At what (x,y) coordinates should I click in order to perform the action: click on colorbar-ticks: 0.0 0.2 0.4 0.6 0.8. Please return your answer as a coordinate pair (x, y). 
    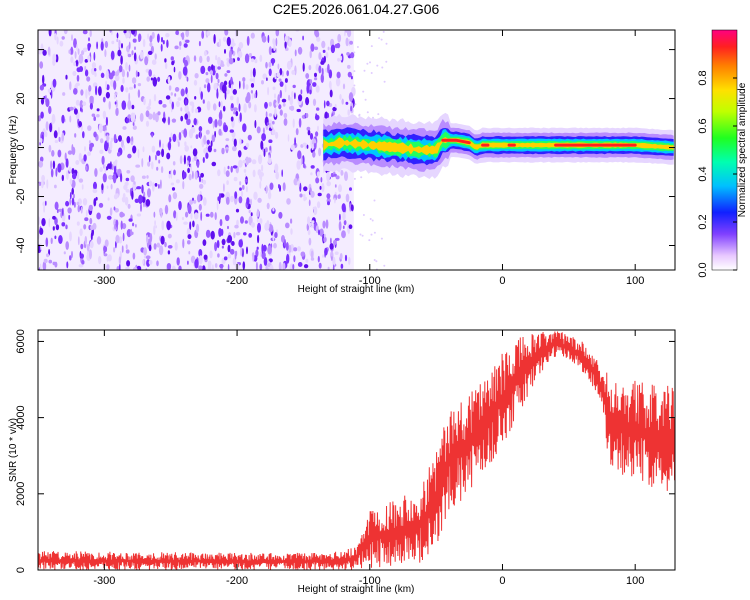
    Looking at the image, I should click on (717, 174).